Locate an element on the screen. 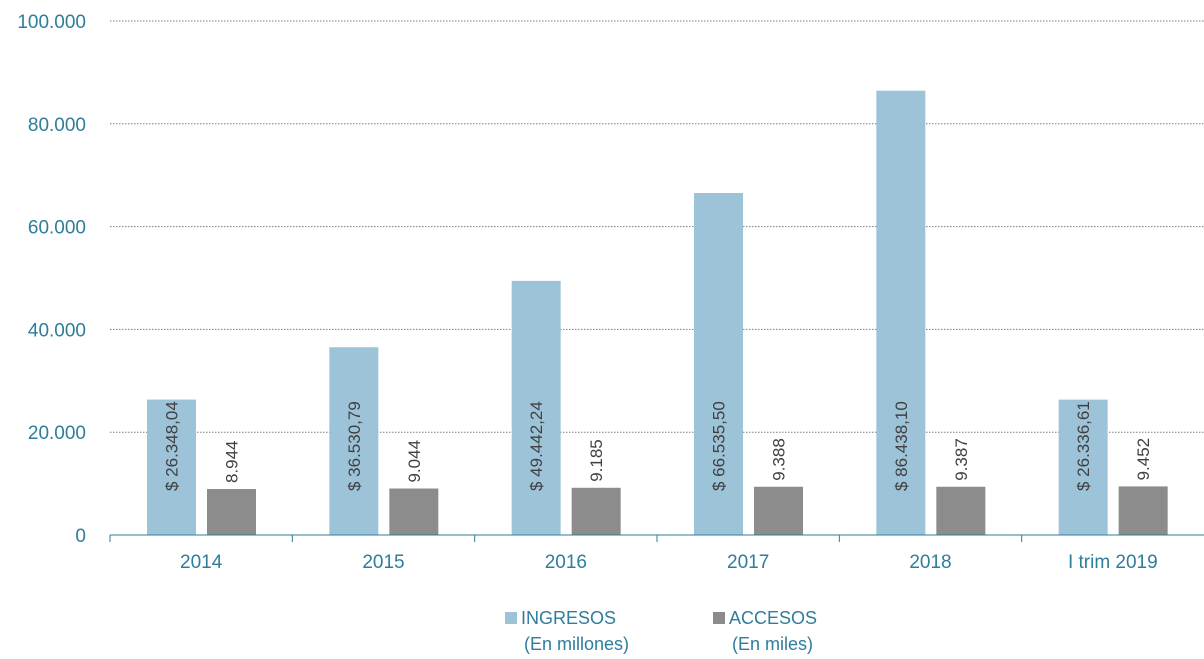 The height and width of the screenshot is (659, 1204). data-label-ingresos: $ 49.442,24 is located at coordinates (536, 446).